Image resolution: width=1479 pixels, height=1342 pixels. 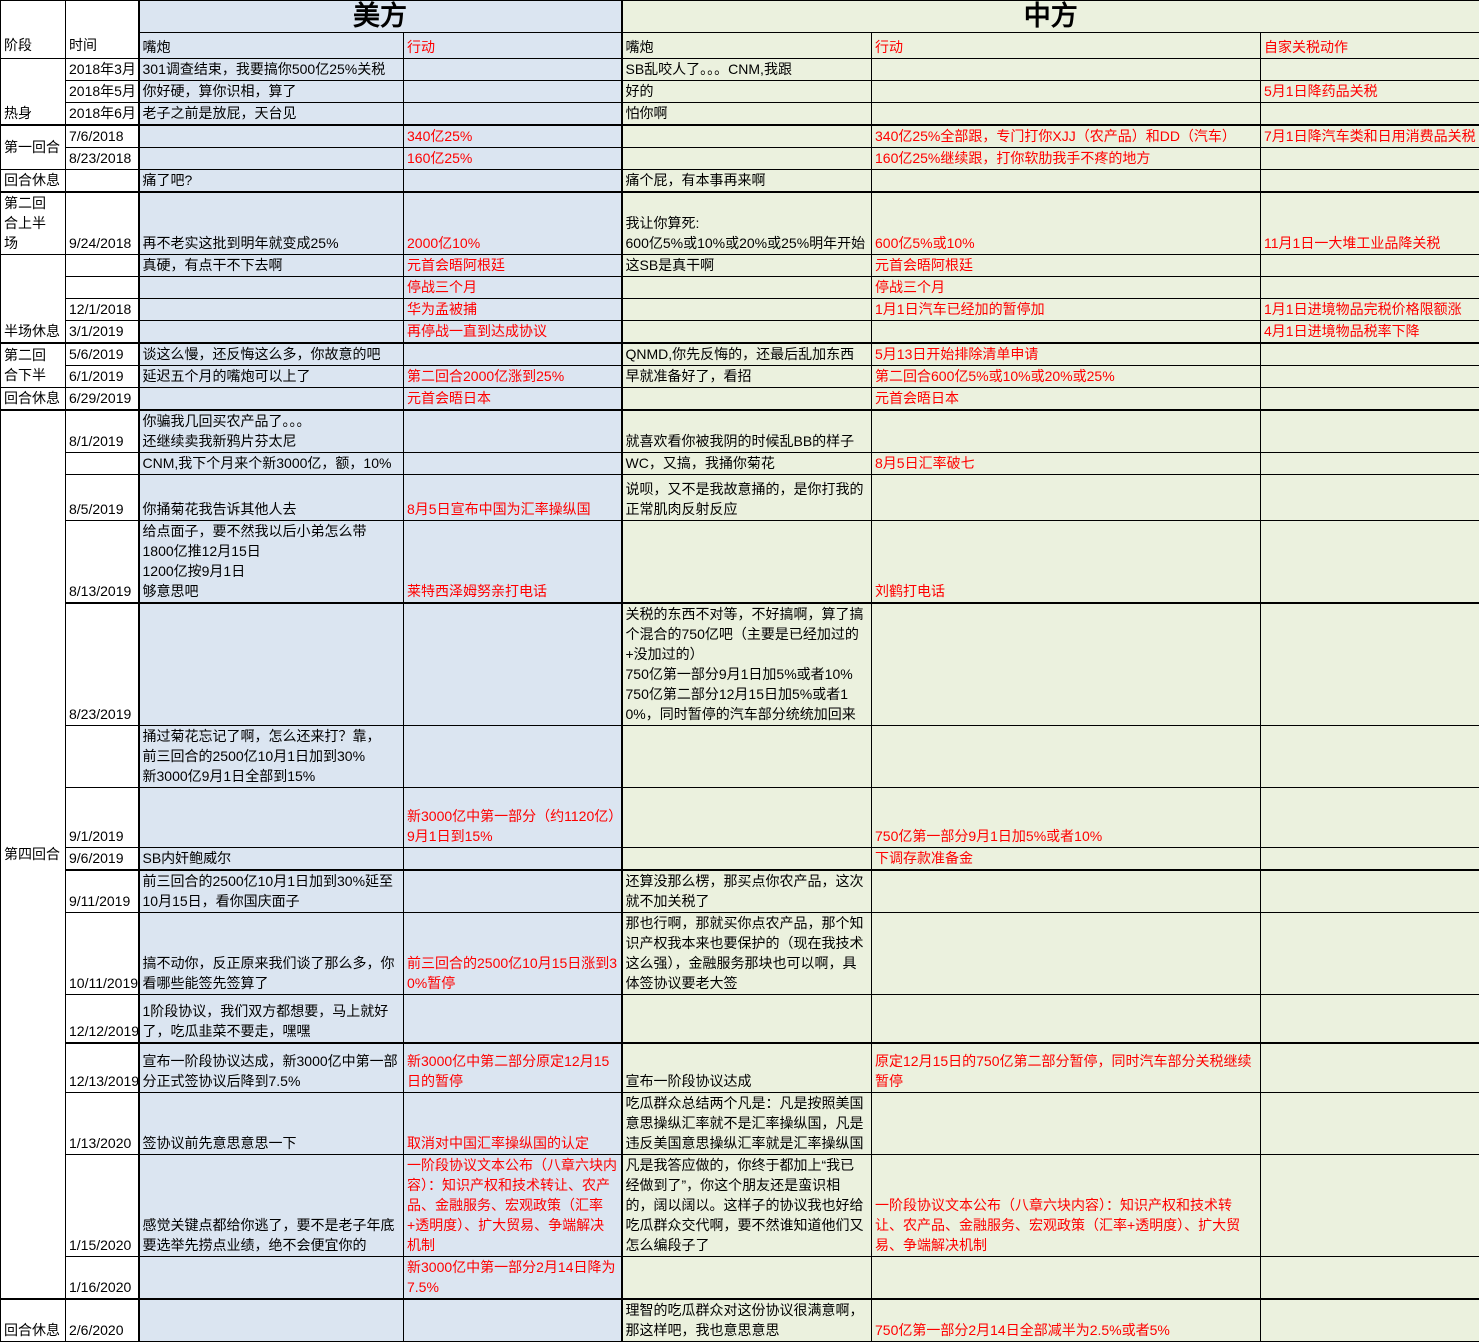 I want to click on us-talk-header: 嘴炮, so click(x=271, y=46).